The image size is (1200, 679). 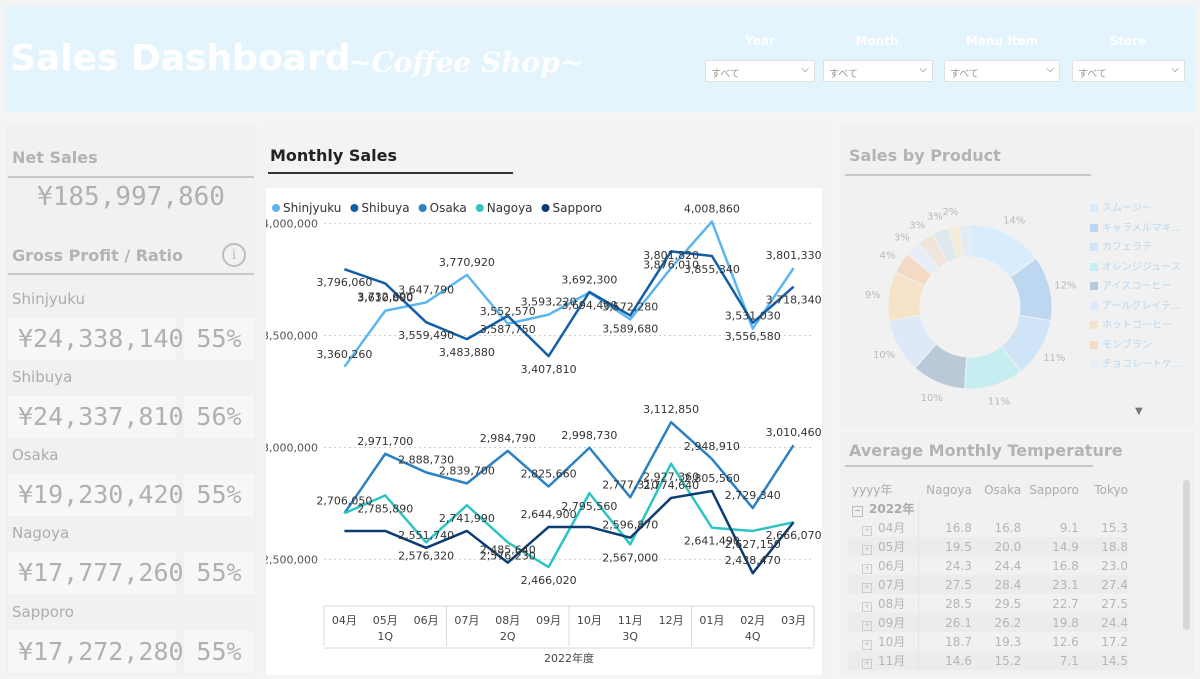 What do you see at coordinates (422, 208) in the screenshot?
I see `legend-marker` at bounding box center [422, 208].